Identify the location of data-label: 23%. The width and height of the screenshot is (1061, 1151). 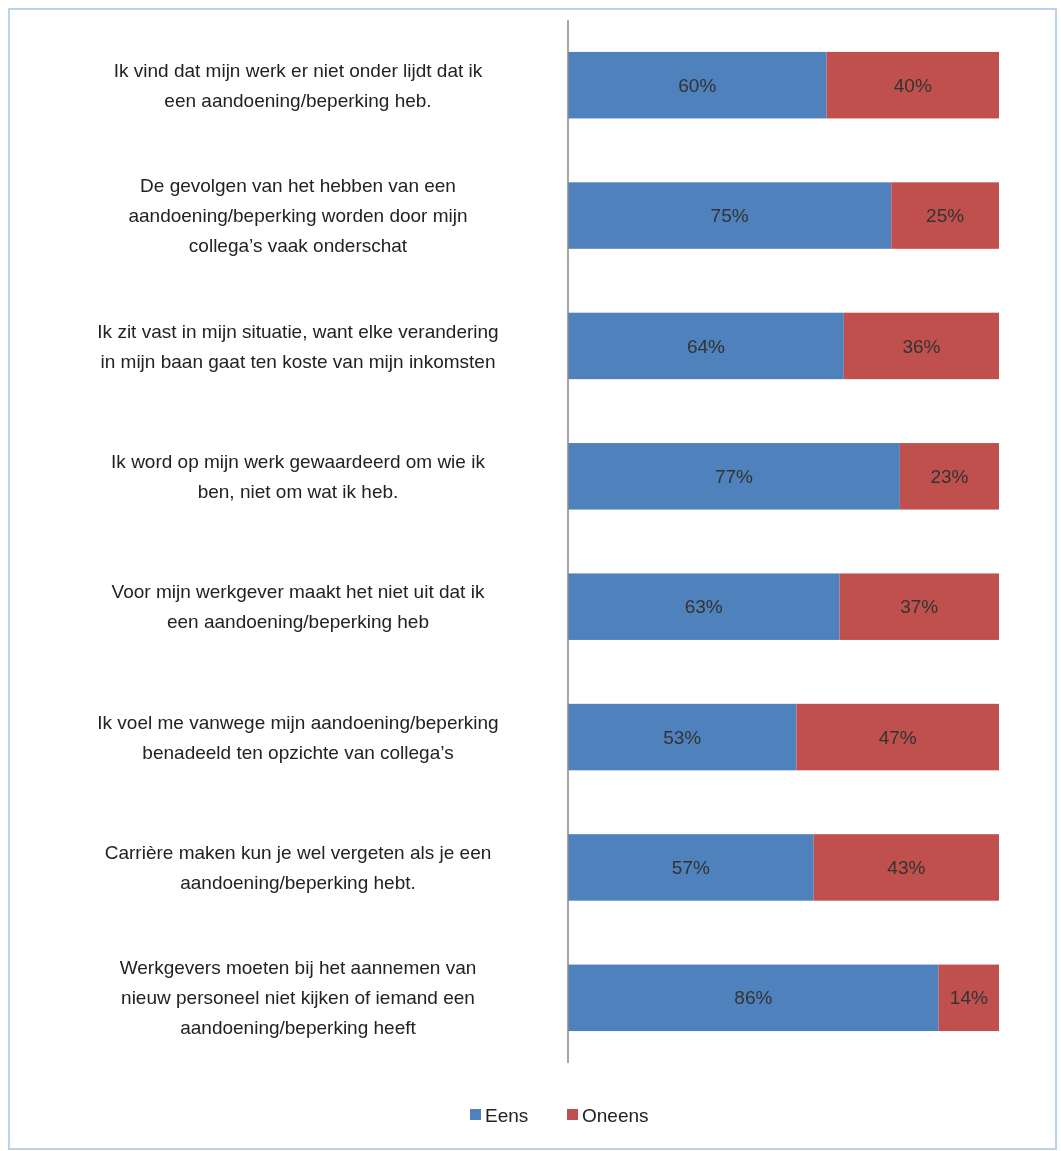
(949, 476).